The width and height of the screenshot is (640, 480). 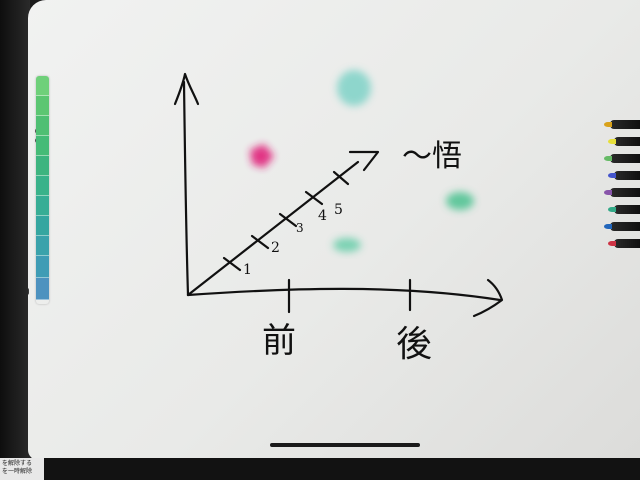 I want to click on green-blob, so click(x=460, y=201).